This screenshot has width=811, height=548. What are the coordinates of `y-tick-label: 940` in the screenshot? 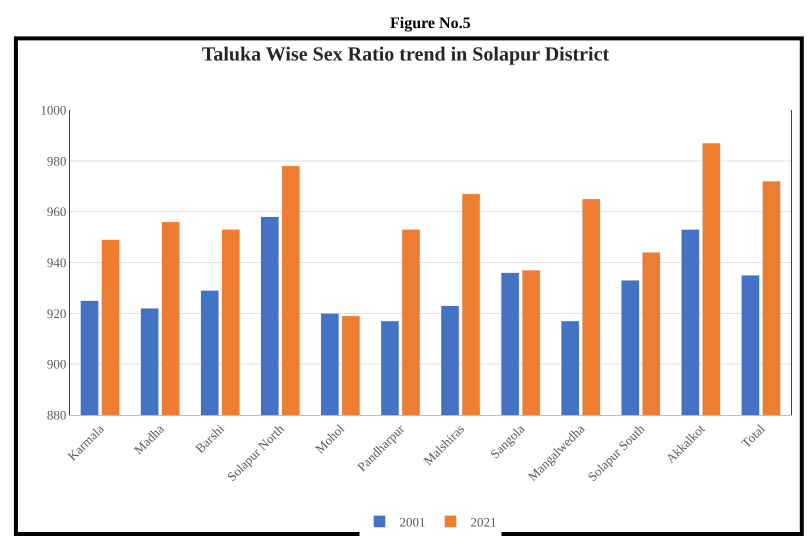 It's located at (56, 262).